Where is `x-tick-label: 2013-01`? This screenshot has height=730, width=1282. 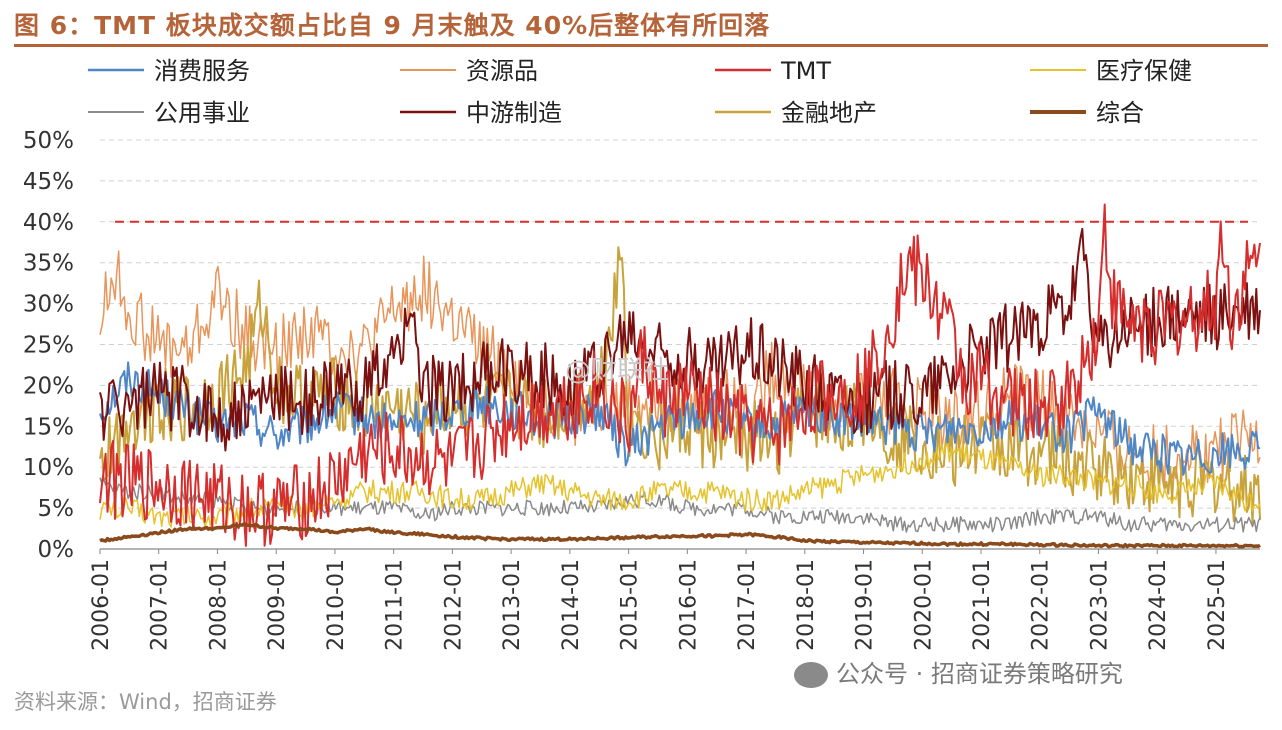
x-tick-label: 2013-01 is located at coordinates (512, 605).